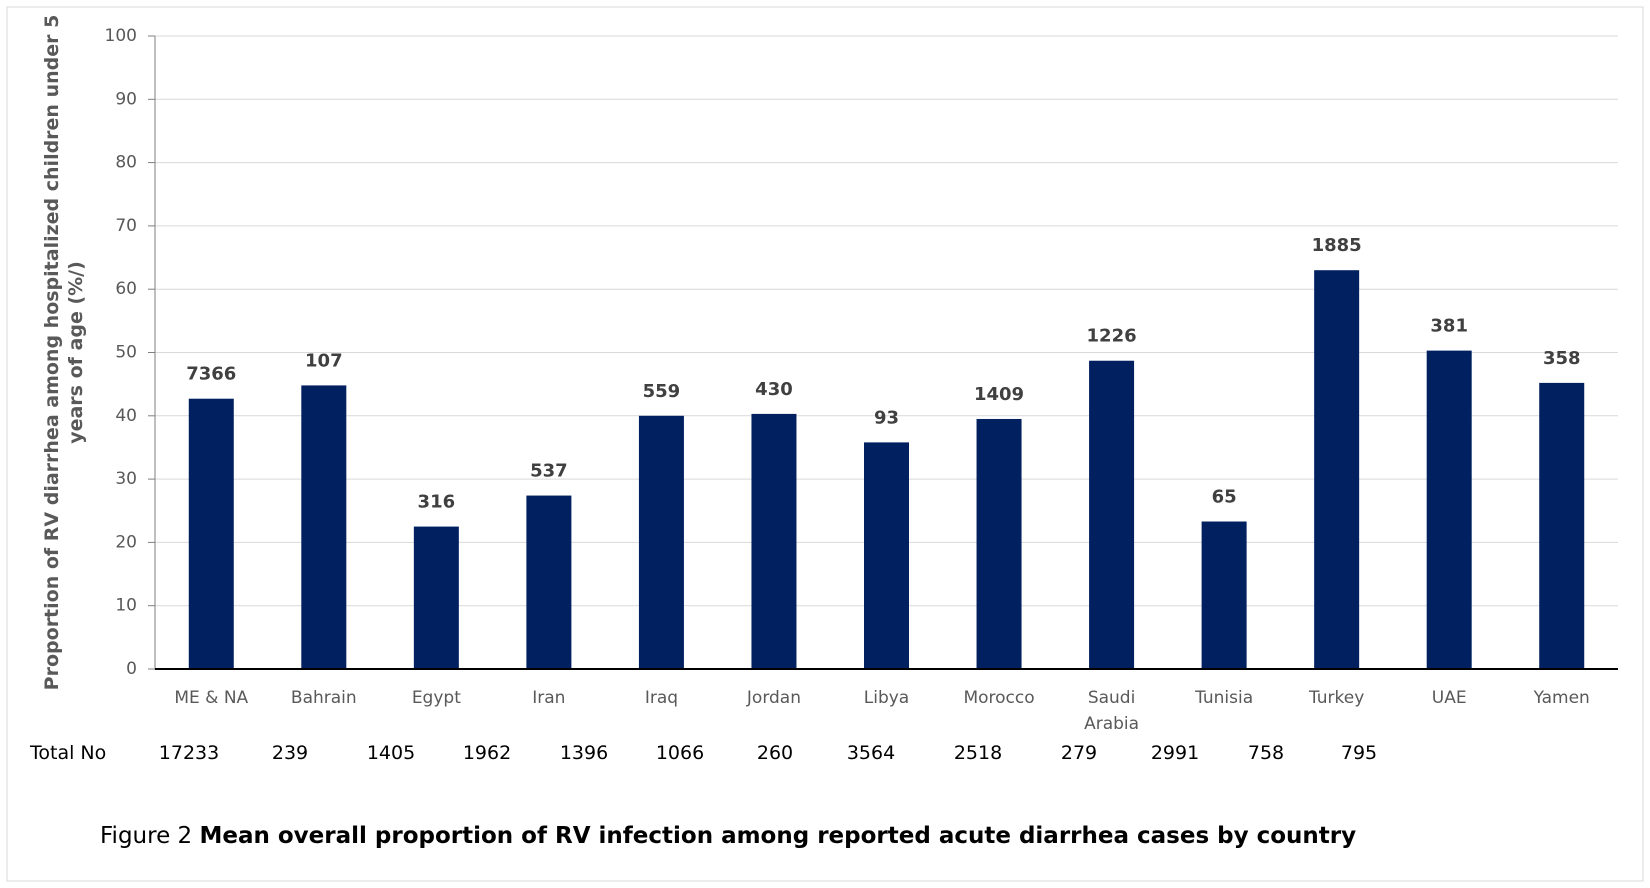 Image resolution: width=1650 pixels, height=888 pixels. Describe the element at coordinates (549, 698) in the screenshot. I see `x-tick-label: Iran` at that location.